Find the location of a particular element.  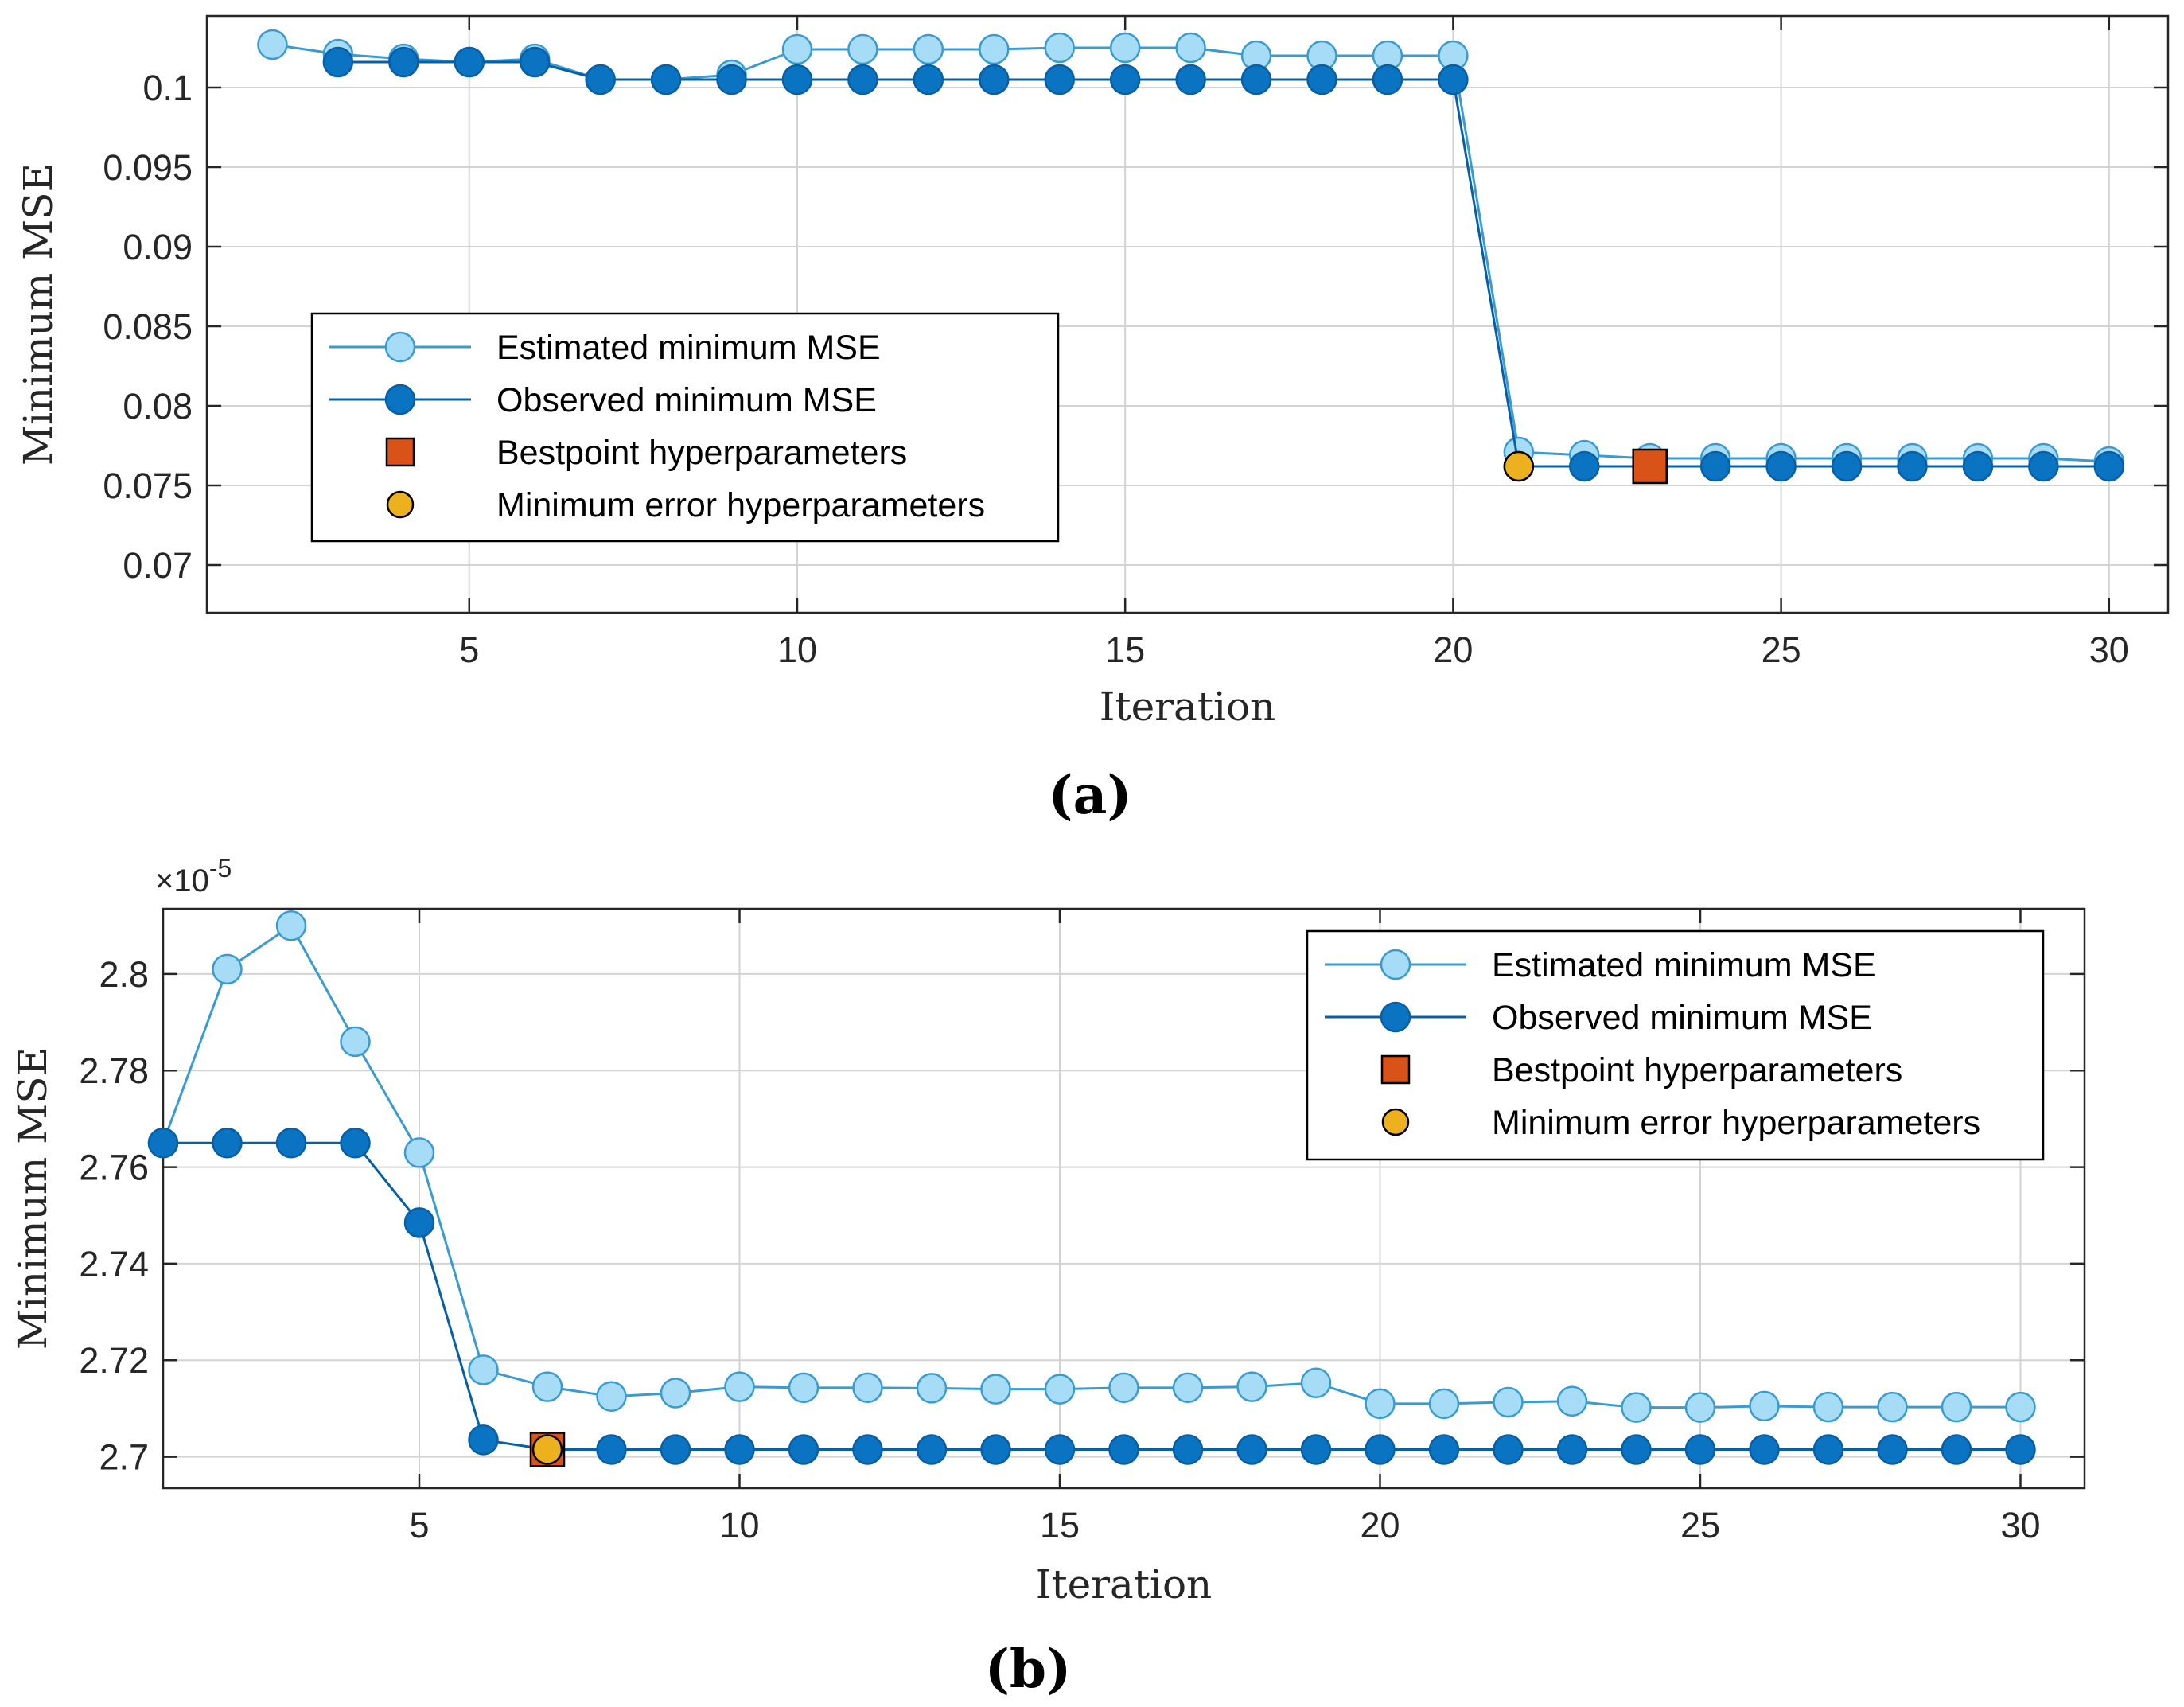

x-tick-label: 20 is located at coordinates (1380, 1525).